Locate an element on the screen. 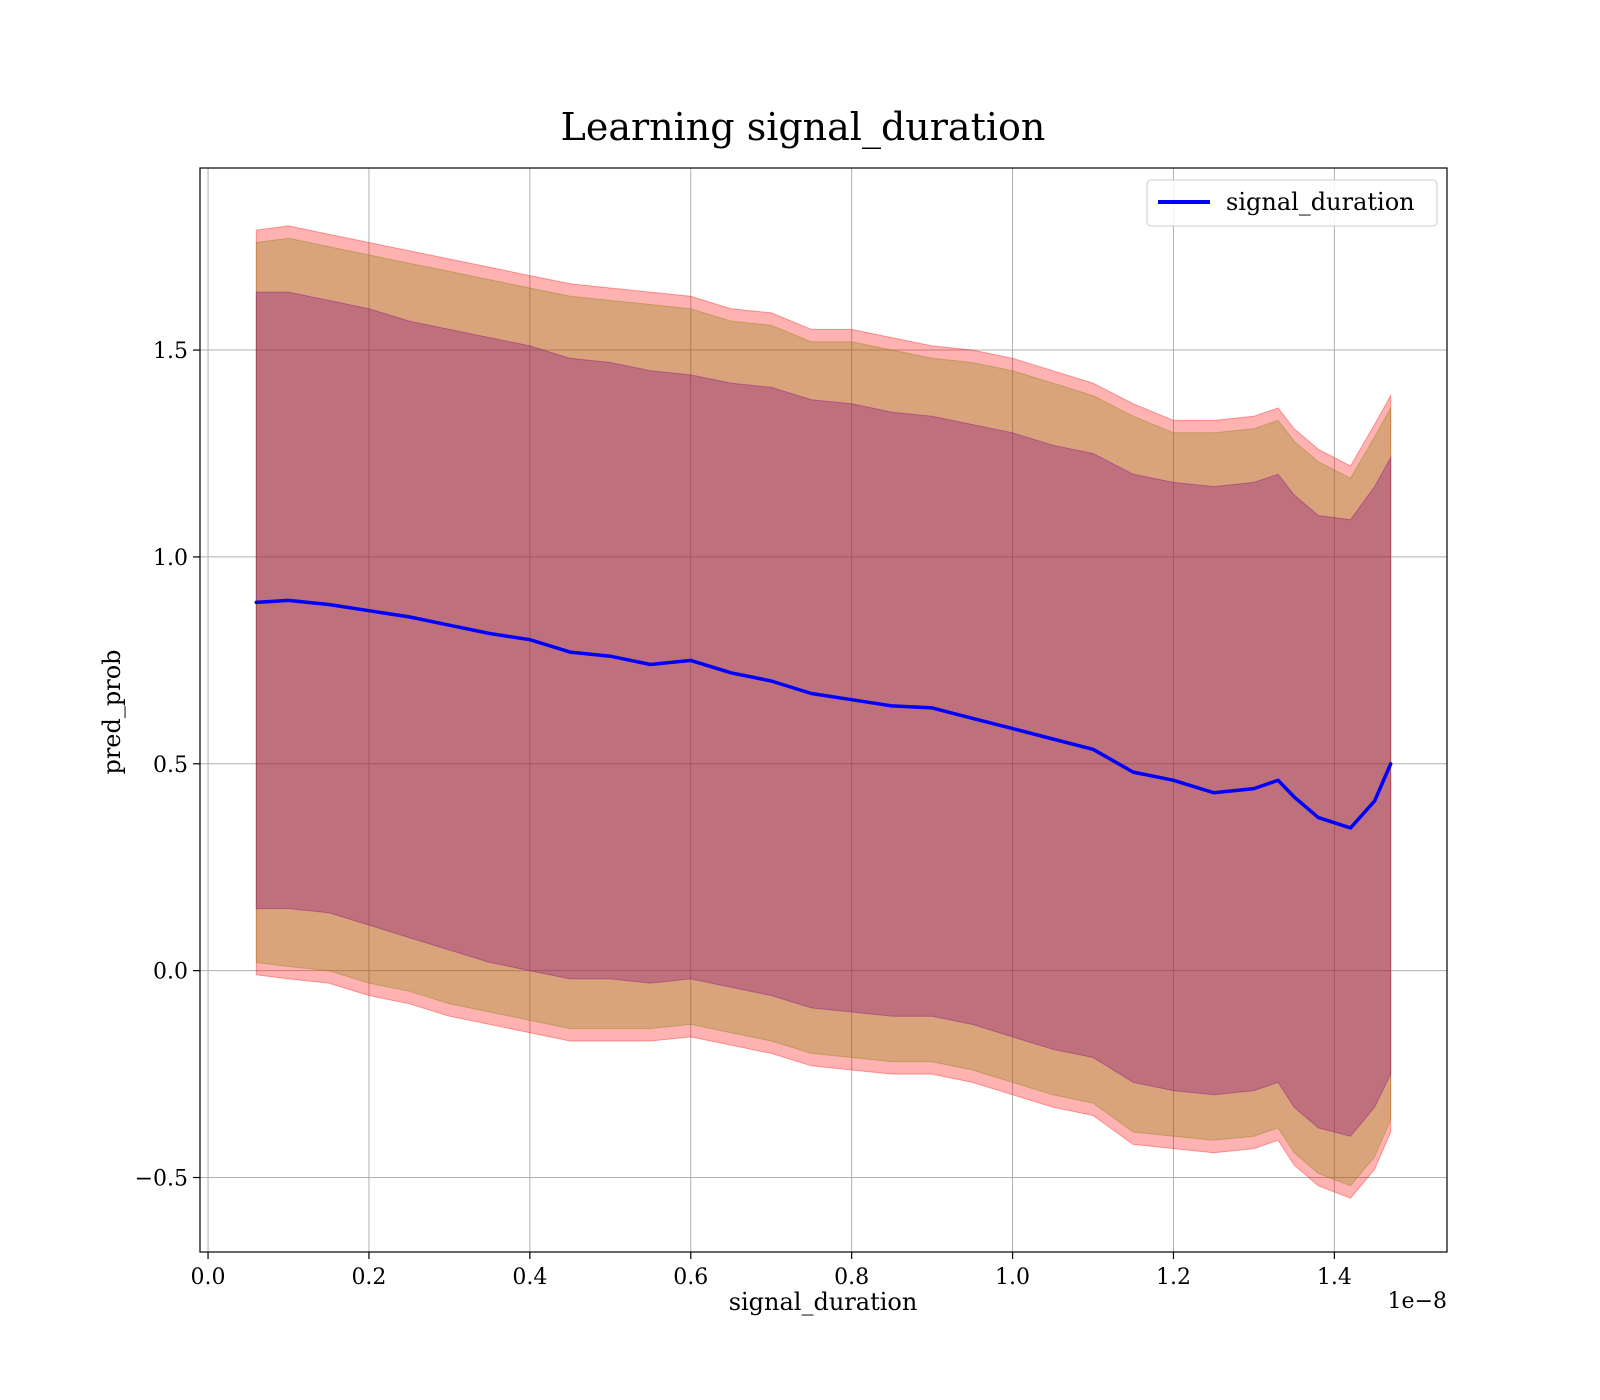  x-tick-label: 0.8 is located at coordinates (851, 1277).